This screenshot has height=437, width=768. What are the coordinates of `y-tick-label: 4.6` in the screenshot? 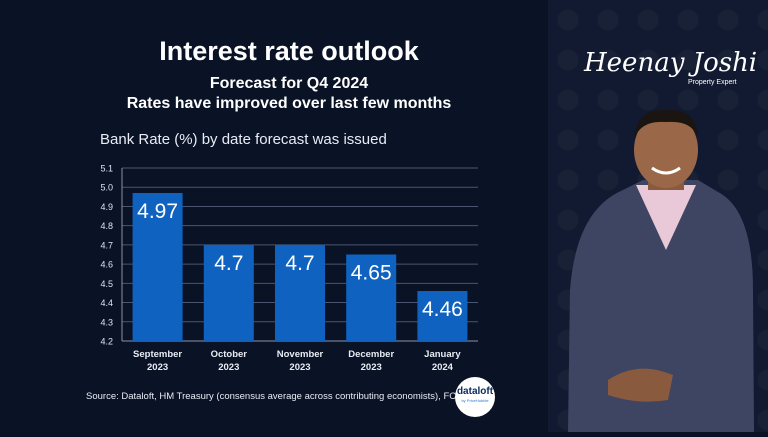 It's located at (106, 265).